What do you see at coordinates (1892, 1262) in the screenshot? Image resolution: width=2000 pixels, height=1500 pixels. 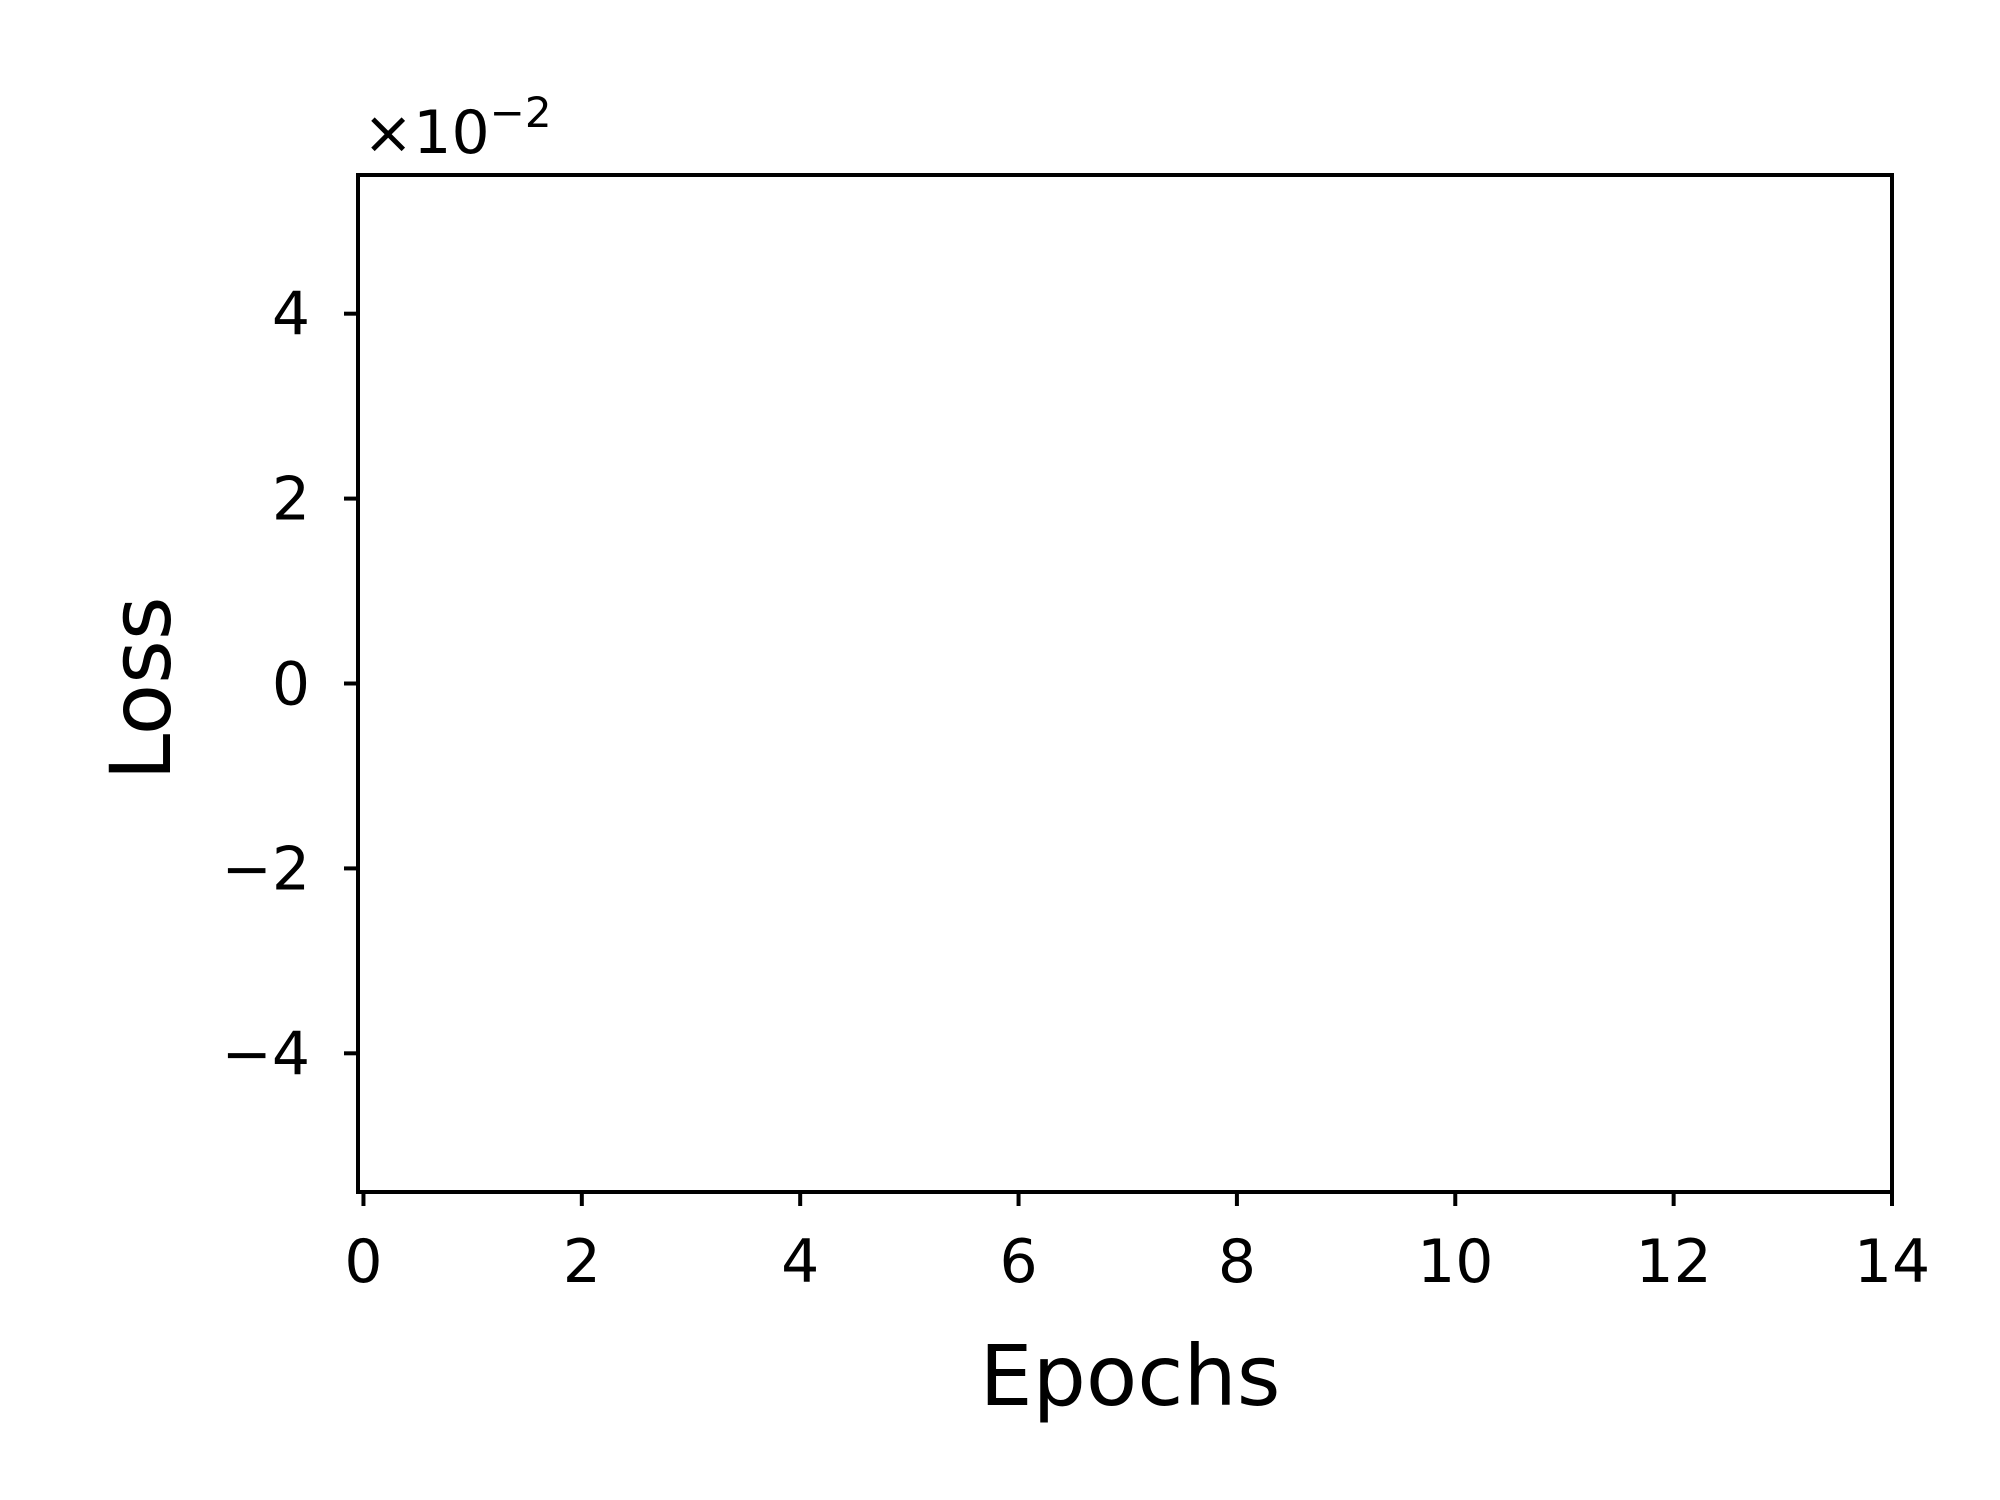 I see `x-tick-label: 14` at bounding box center [1892, 1262].